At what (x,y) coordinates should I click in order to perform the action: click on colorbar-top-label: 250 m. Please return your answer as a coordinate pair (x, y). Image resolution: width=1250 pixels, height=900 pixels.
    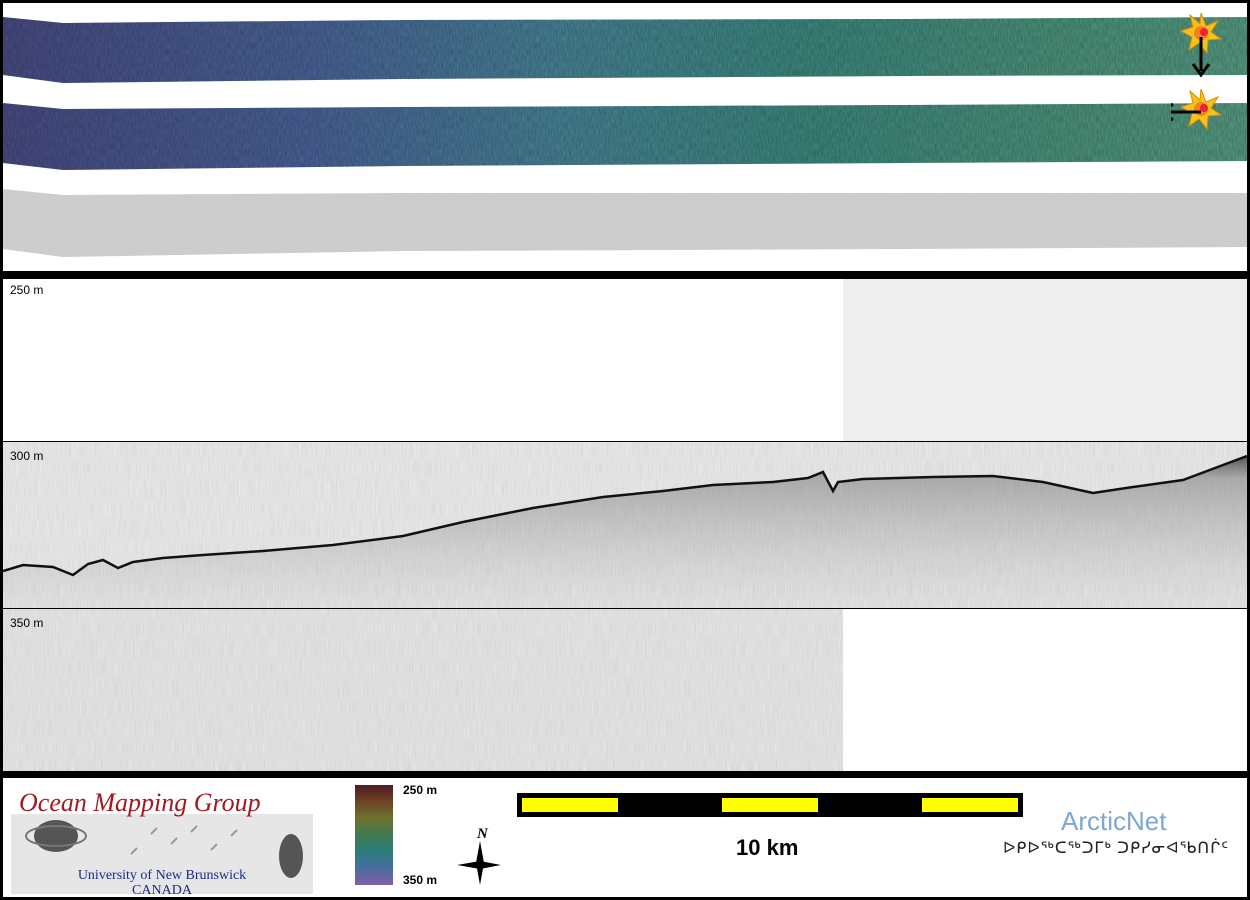
    Looking at the image, I should click on (420, 790).